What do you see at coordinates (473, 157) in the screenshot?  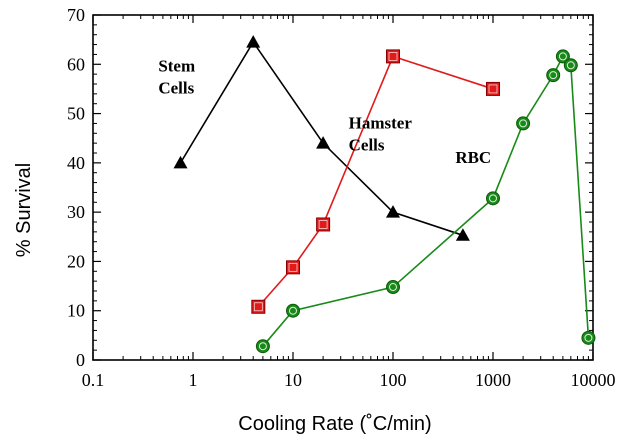 I see `annotation-label: RBC` at bounding box center [473, 157].